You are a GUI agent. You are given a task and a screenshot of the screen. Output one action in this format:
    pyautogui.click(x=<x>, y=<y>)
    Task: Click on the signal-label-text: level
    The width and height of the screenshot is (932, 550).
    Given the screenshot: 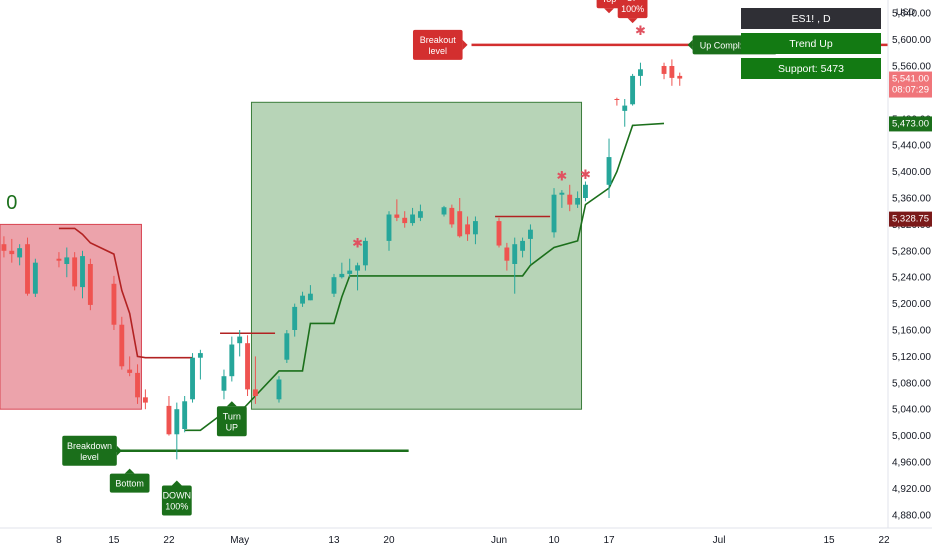 What is the action you would take?
    pyautogui.click(x=438, y=51)
    